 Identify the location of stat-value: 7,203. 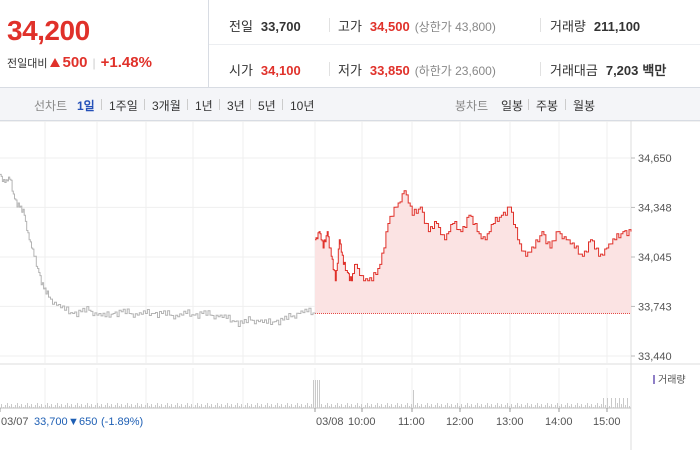
(622, 70).